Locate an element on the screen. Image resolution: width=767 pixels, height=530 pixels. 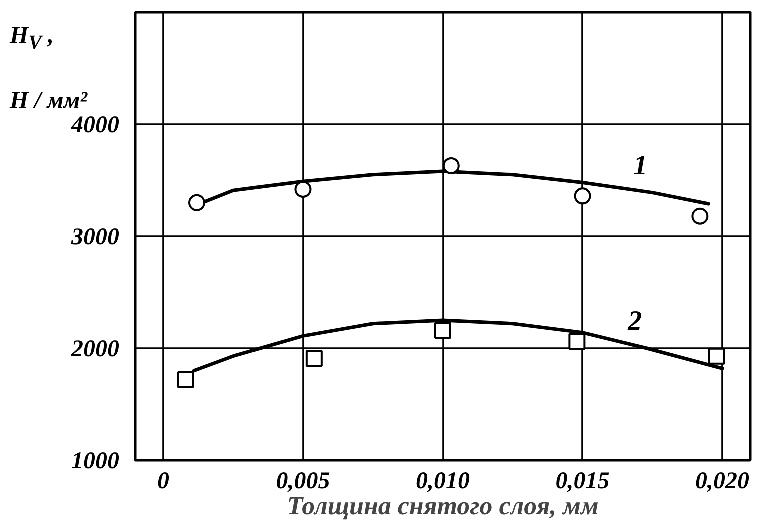
x-tick-label: 0,020 is located at coordinates (723, 481).